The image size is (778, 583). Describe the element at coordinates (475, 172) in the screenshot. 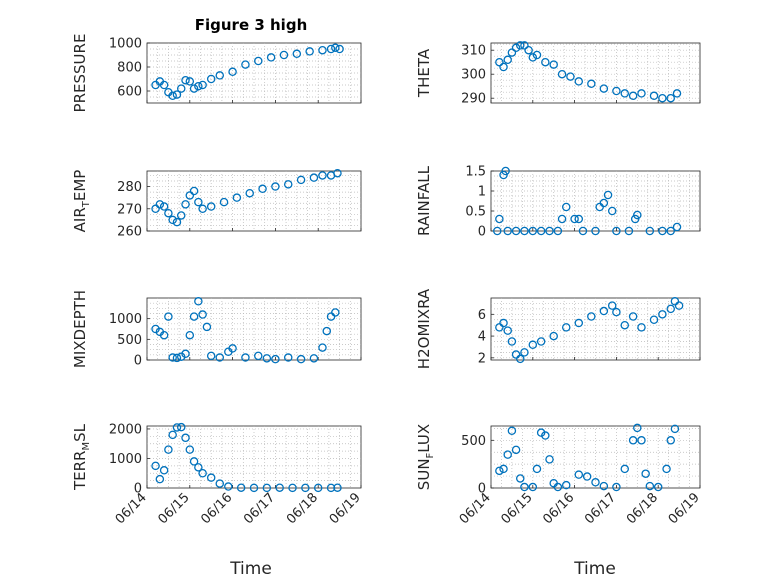

I see `y-tick-label: 1.5` at that location.